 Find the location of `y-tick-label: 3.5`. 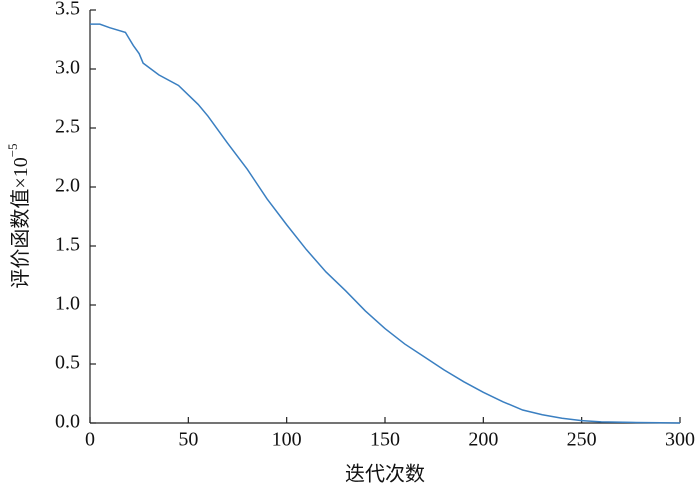

y-tick-label: 3.5 is located at coordinates (67, 10).